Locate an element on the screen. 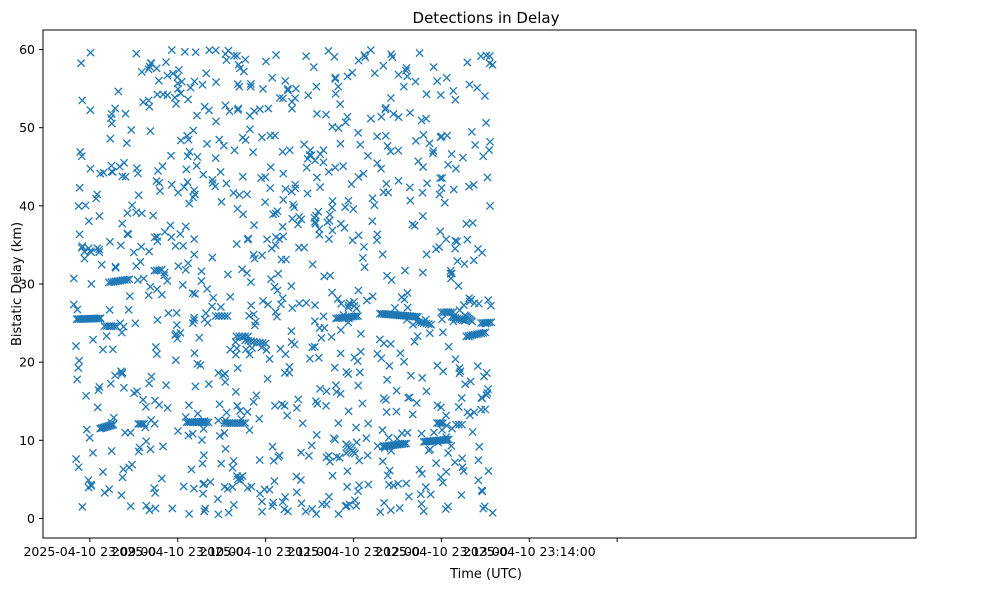  y-axis: 0 10 20 30 40 50 60 is located at coordinates (31, 284).